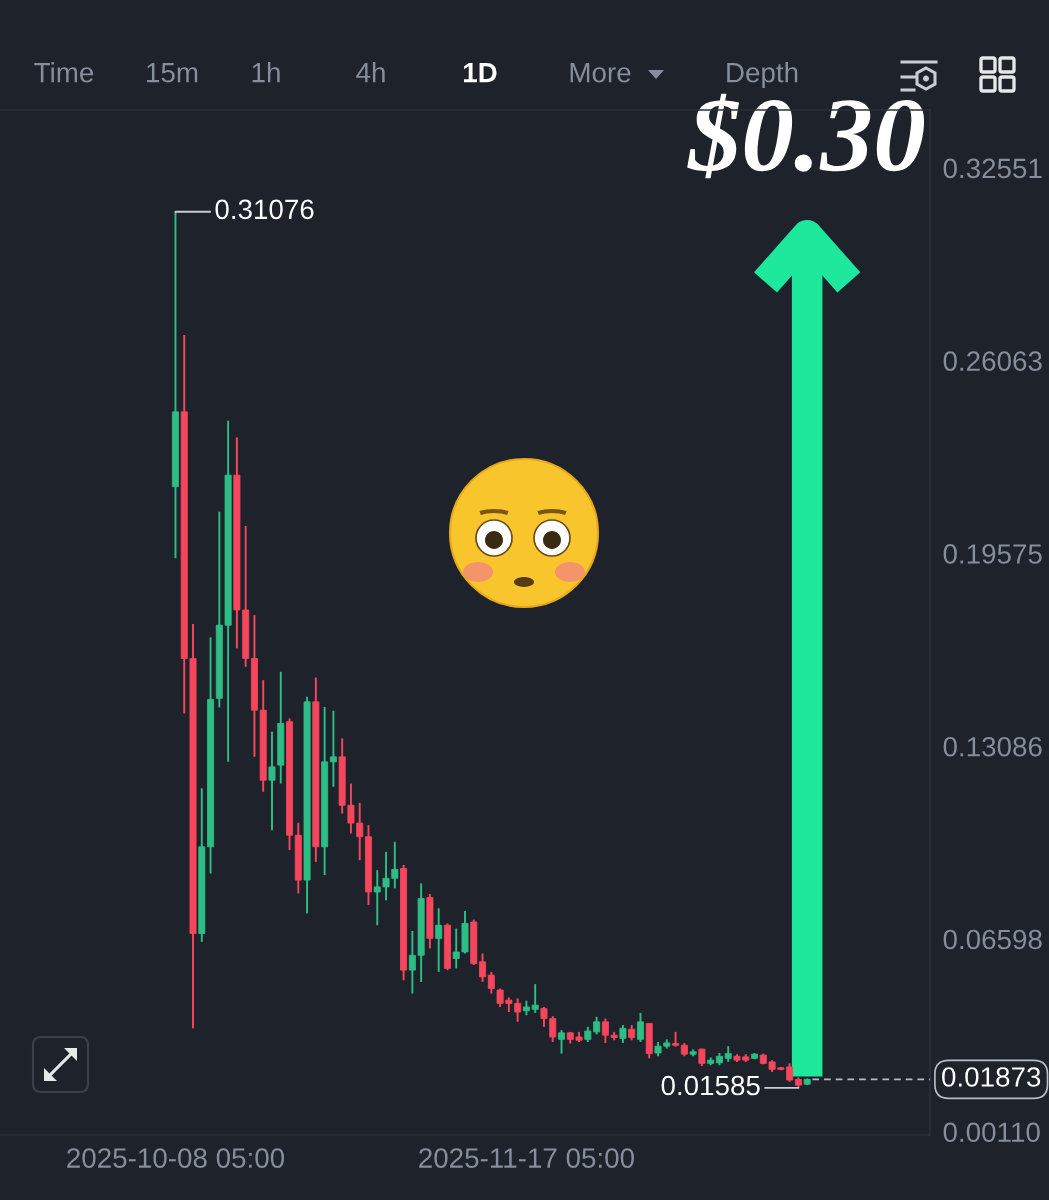  What do you see at coordinates (992, 168) in the screenshot?
I see `y-tick-label: 0.32551` at bounding box center [992, 168].